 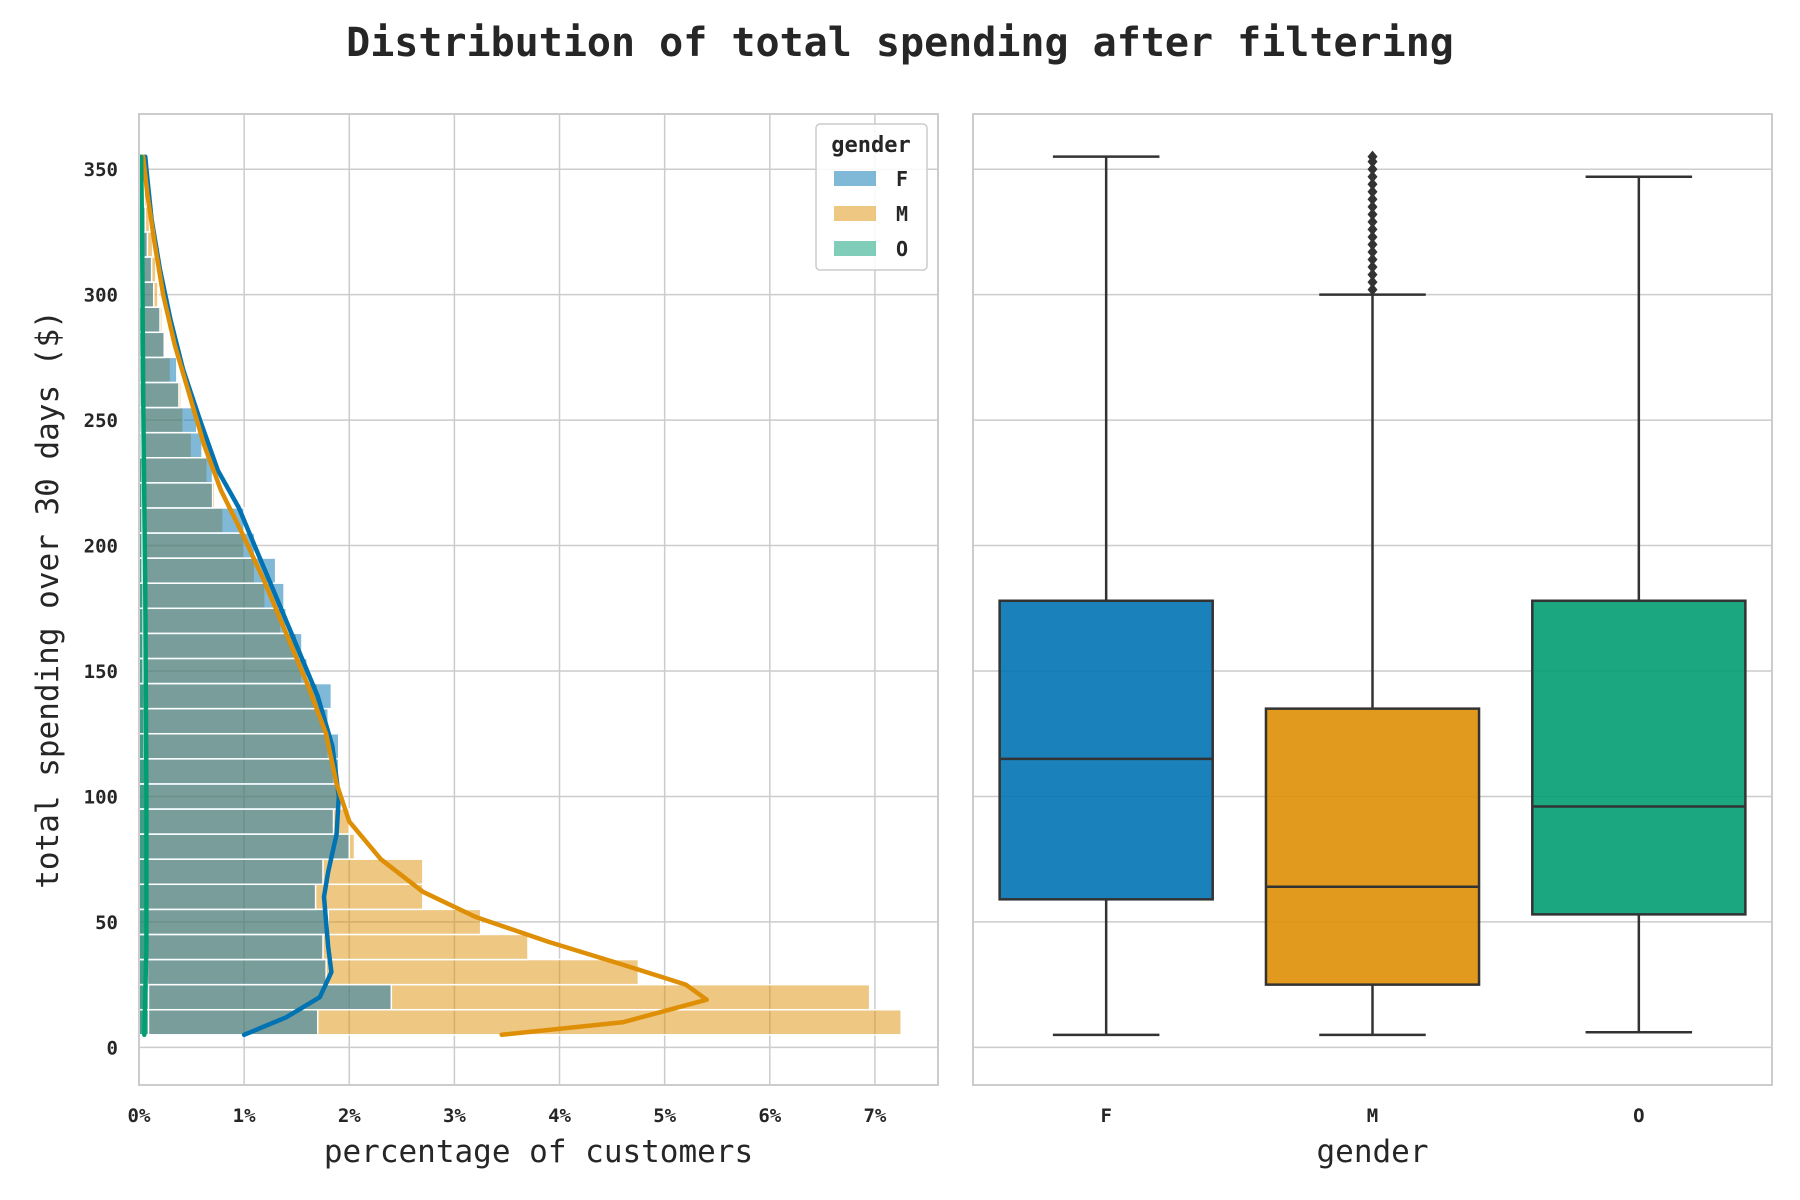 I want to click on legend-title: gender, so click(x=870, y=145).